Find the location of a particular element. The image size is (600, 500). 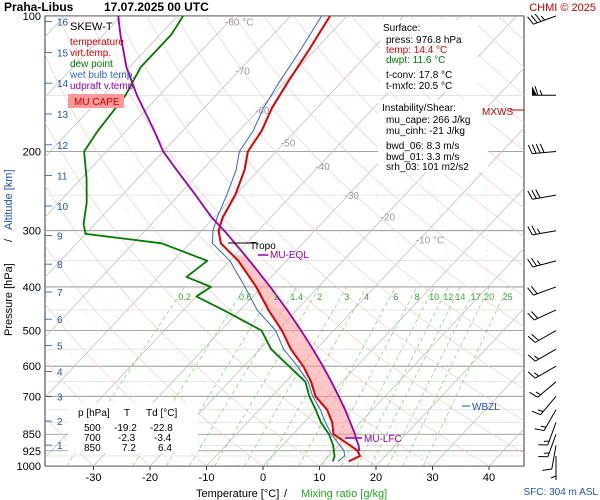

altitude-tick-label: 4 is located at coordinates (60, 372).